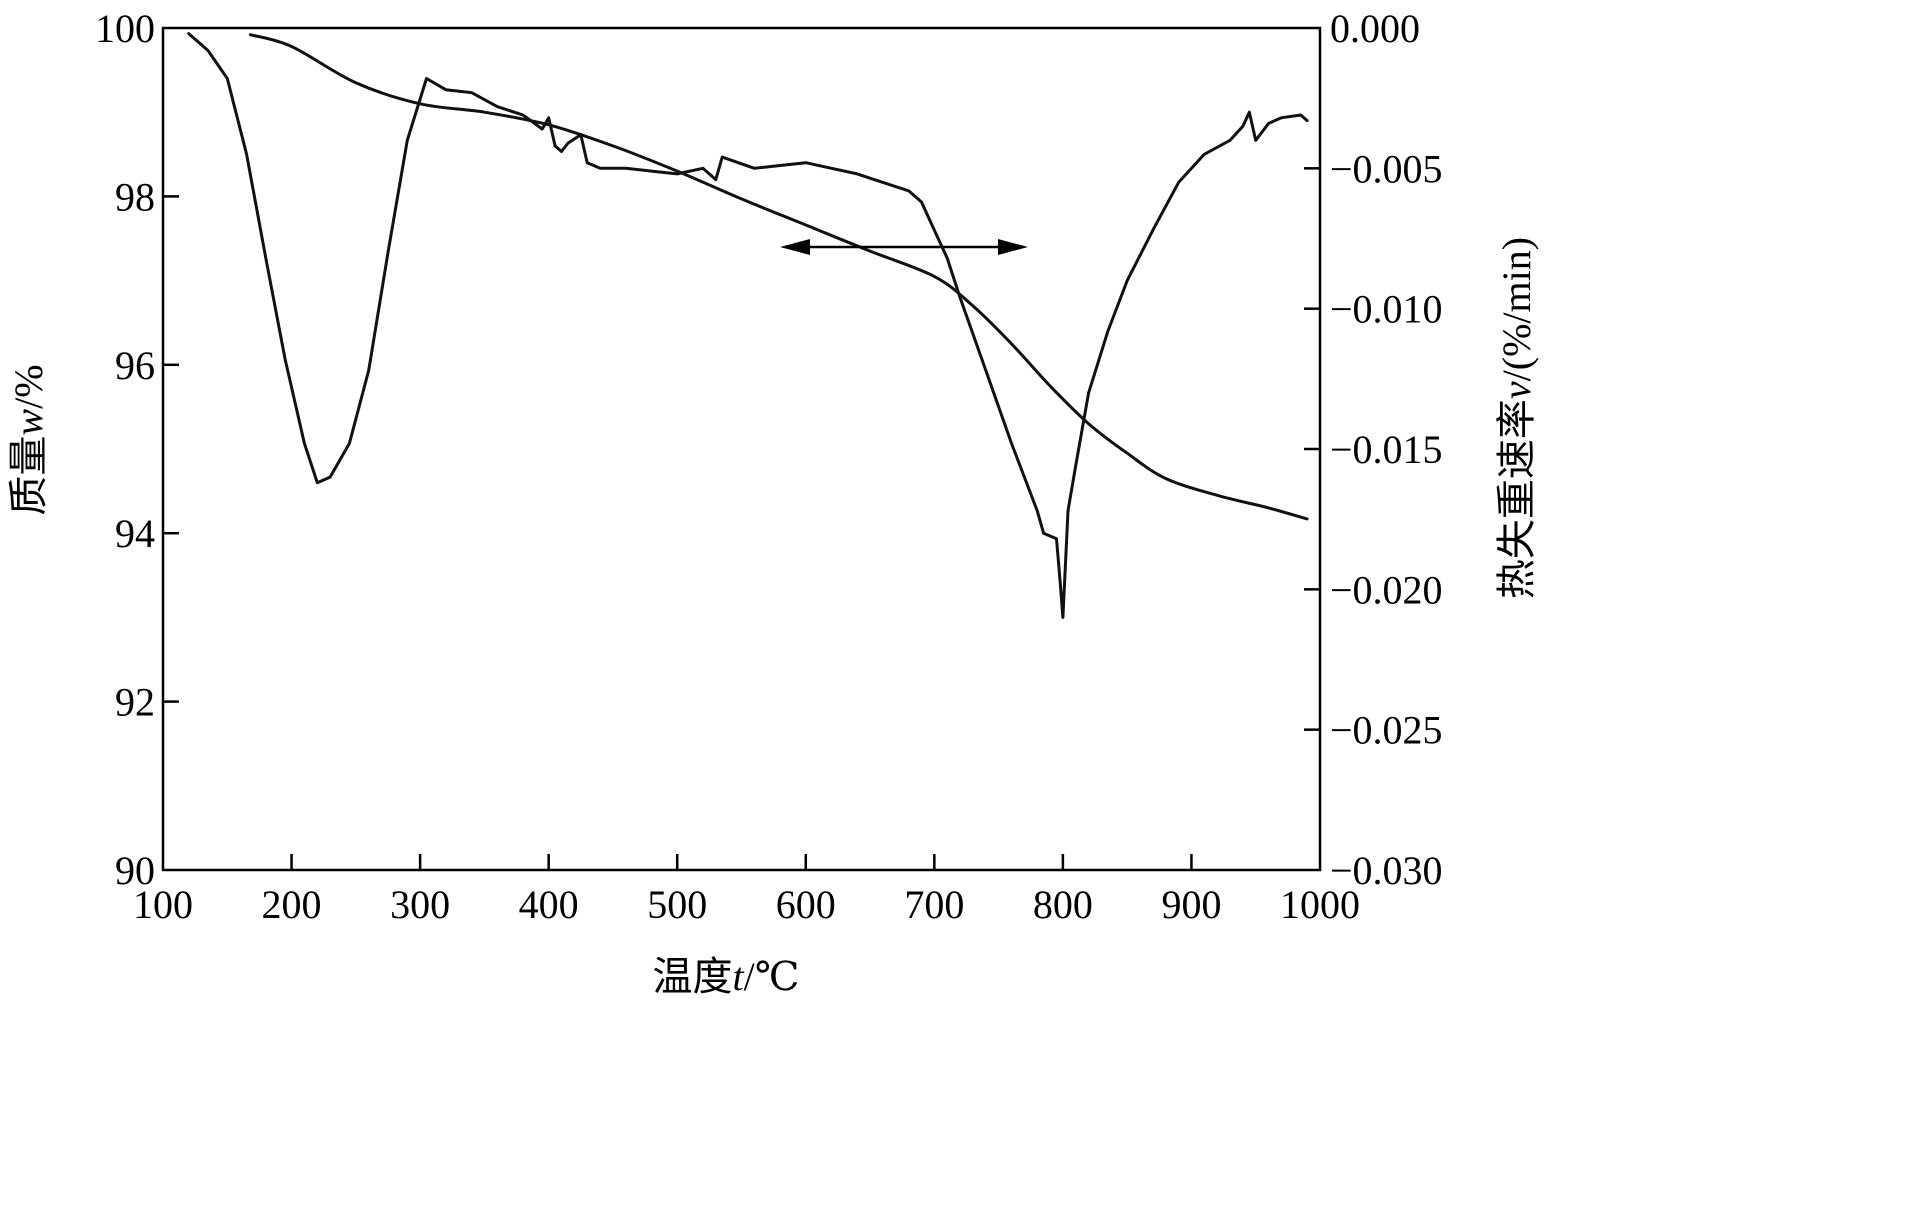 The width and height of the screenshot is (1920, 1227). Describe the element at coordinates (1386, 309) in the screenshot. I see `right-y-tick-label: −0.010` at that location.